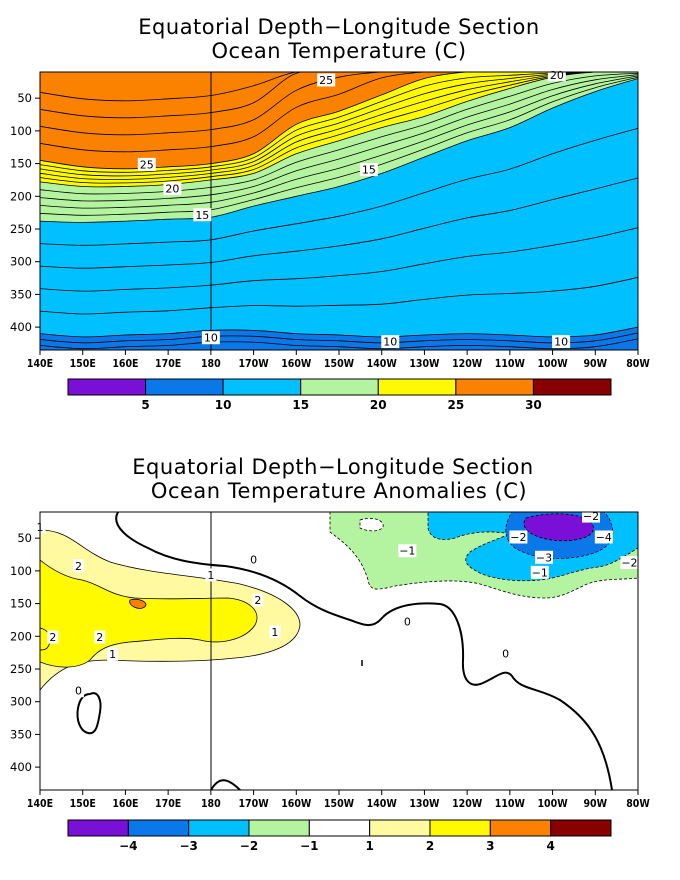 Image resolution: width=680 pixels, height=880 pixels. Describe the element at coordinates (188, 846) in the screenshot. I see `colorbar-label: −3` at that location.